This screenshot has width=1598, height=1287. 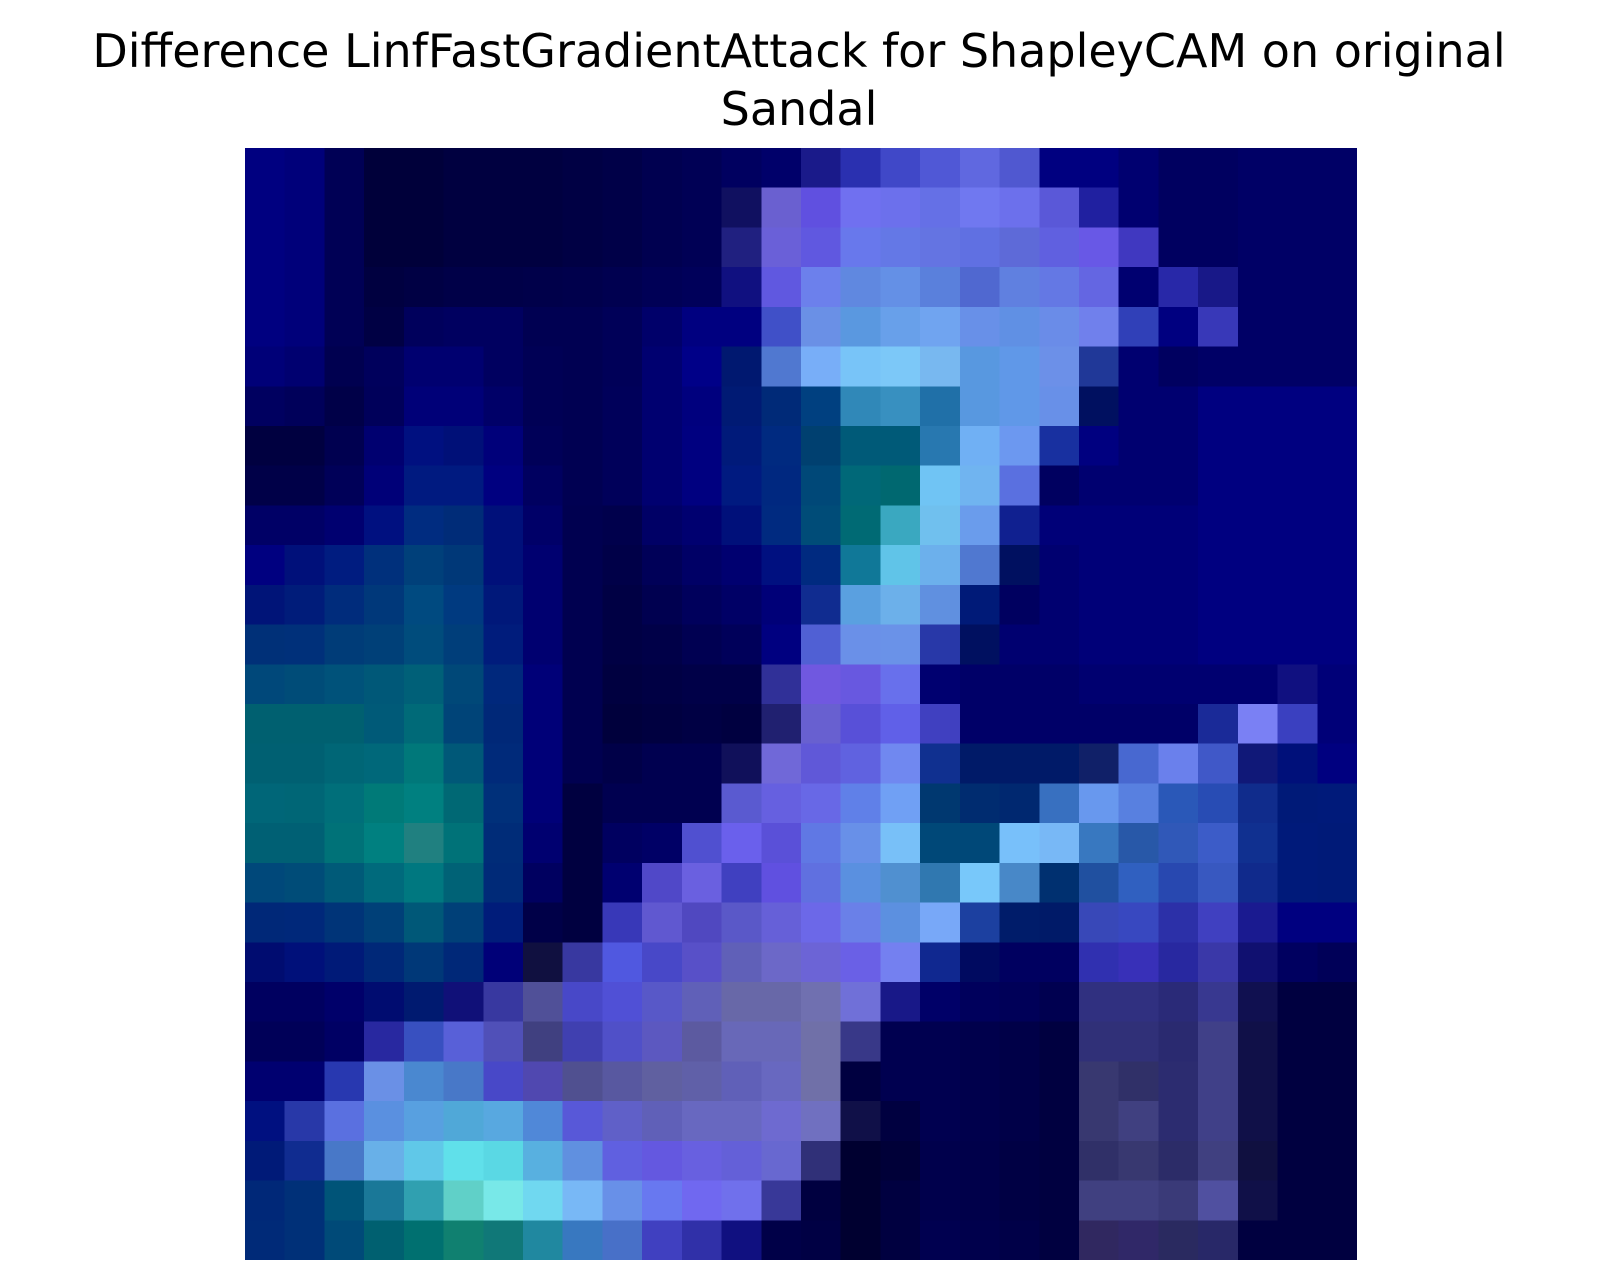 What do you see at coordinates (1258, 764) in the screenshot?
I see `heatmap-cell-r15-c25` at bounding box center [1258, 764].